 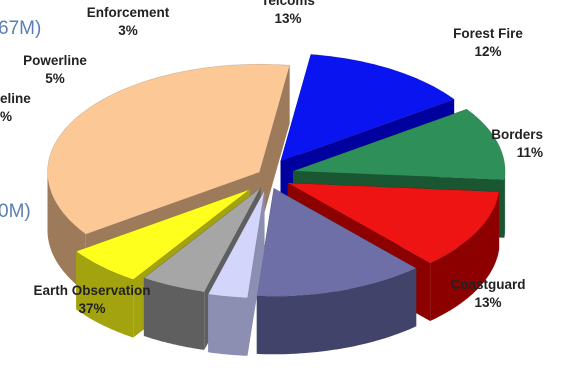 I want to click on slice-label-pipeline: eline, so click(x=15, y=98).